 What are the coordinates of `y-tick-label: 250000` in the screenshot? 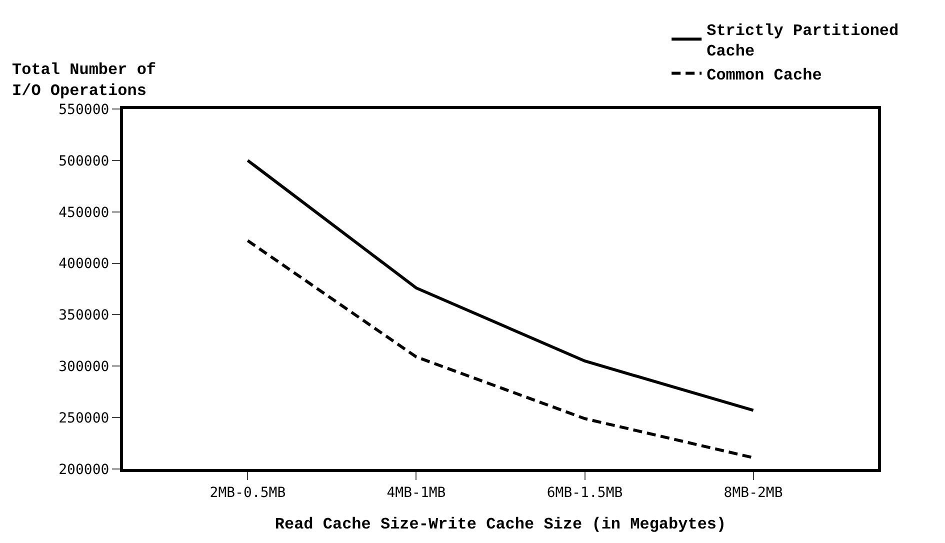 It's located at (84, 418).